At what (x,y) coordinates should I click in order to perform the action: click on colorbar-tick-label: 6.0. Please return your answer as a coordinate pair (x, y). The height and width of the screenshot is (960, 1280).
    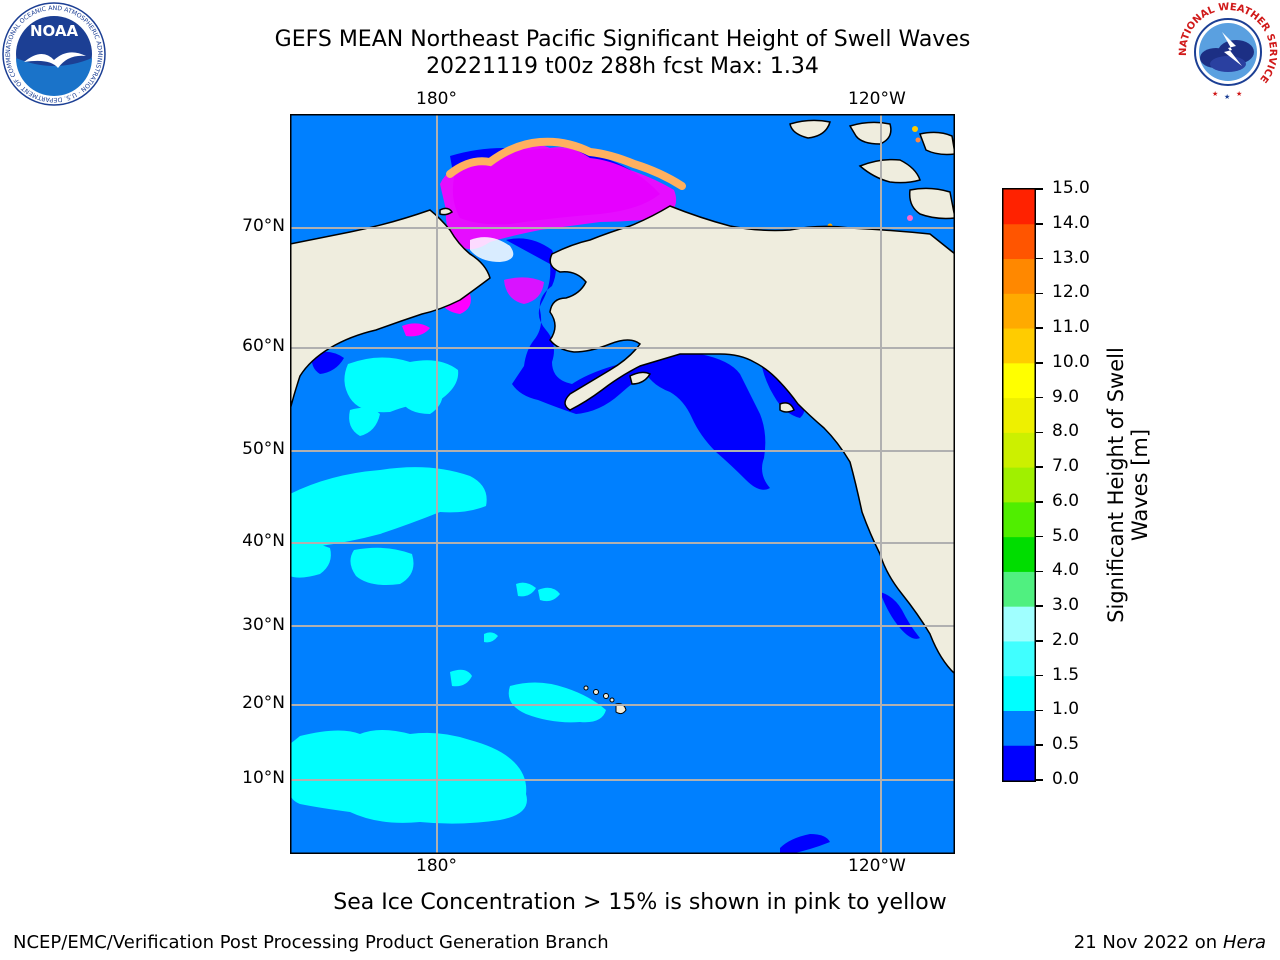
    Looking at the image, I should click on (1066, 500).